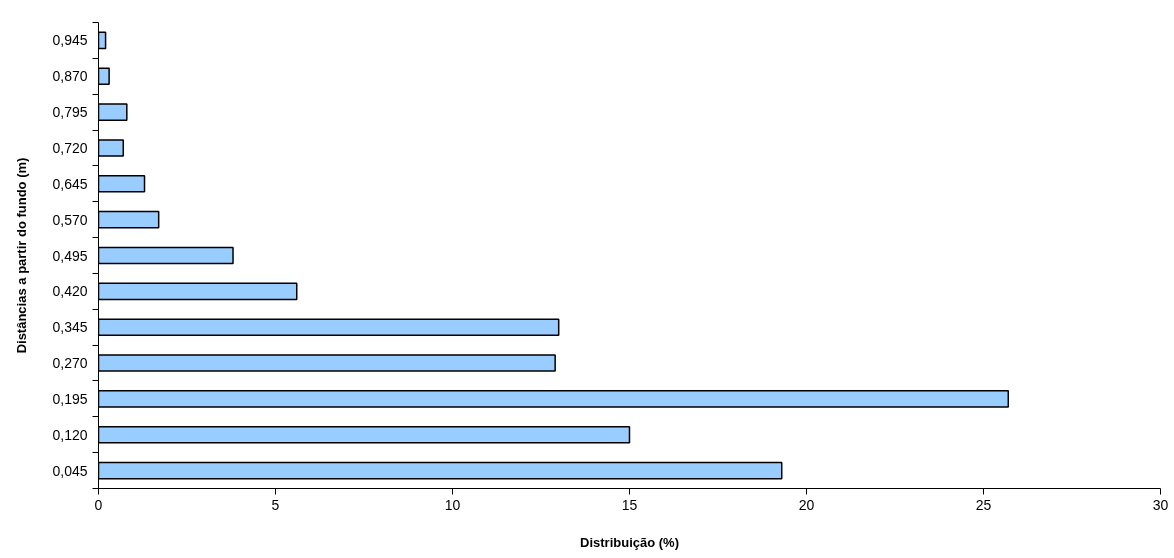 This screenshot has height=558, width=1174. What do you see at coordinates (629, 504) in the screenshot?
I see `x-tick-label: 15` at bounding box center [629, 504].